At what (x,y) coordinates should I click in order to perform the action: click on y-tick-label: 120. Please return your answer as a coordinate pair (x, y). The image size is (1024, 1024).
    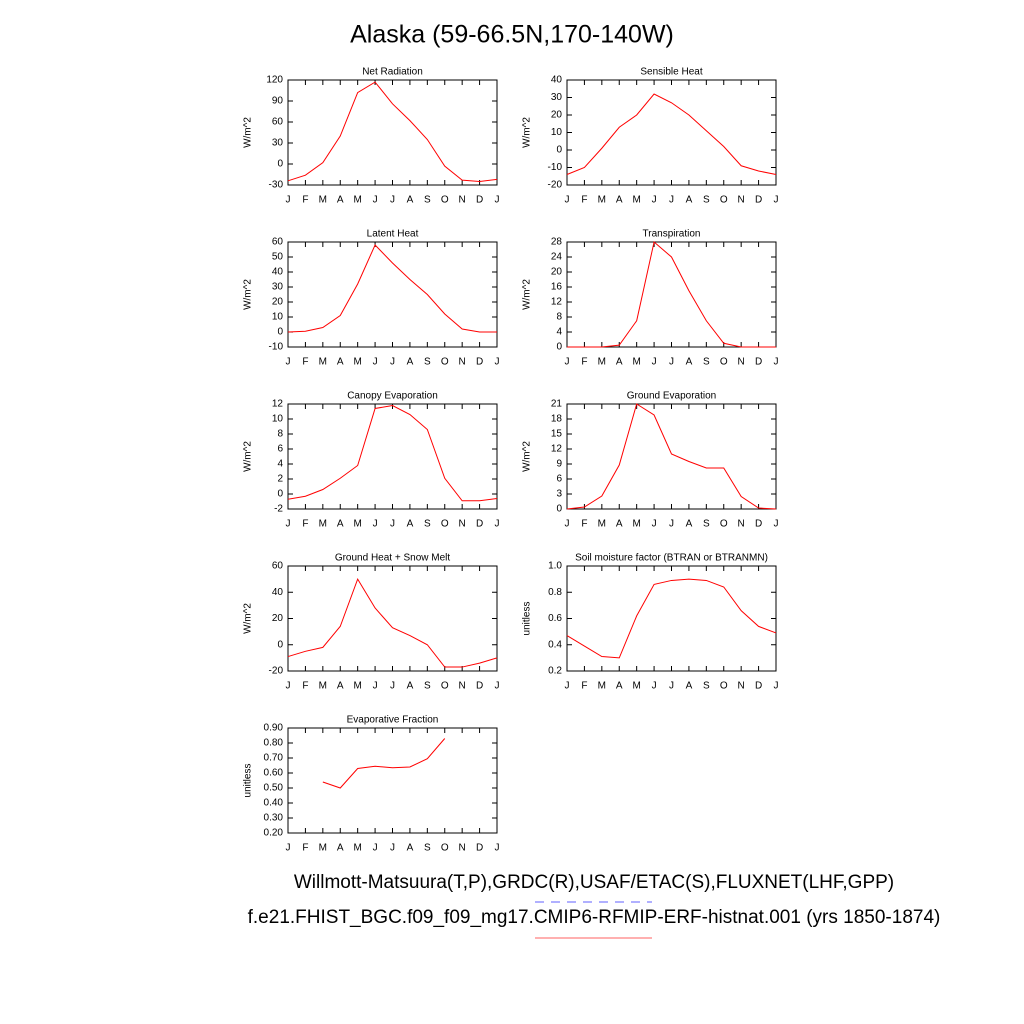
    Looking at the image, I should click on (274, 80).